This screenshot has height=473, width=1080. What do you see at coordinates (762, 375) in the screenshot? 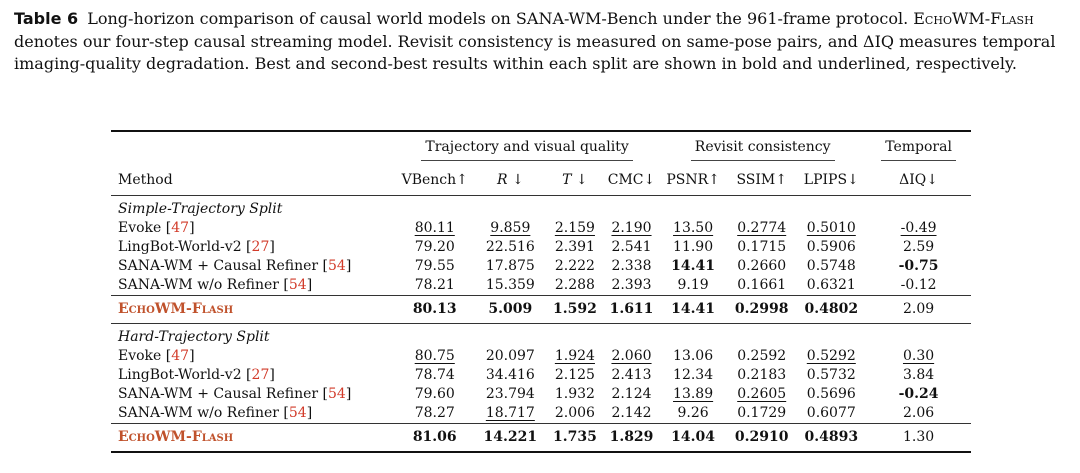
I see `value-cell: 0.2183` at bounding box center [762, 375].